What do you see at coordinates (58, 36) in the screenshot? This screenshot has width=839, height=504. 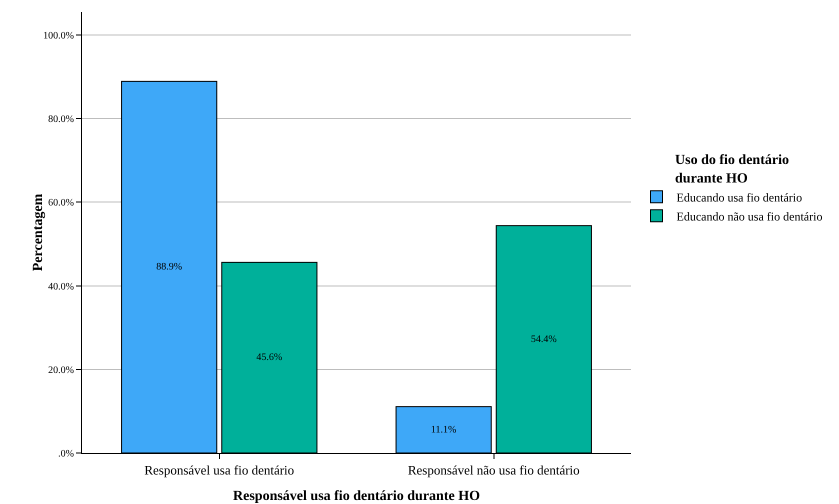 I see `y-tick-label: 100.0%` at bounding box center [58, 36].